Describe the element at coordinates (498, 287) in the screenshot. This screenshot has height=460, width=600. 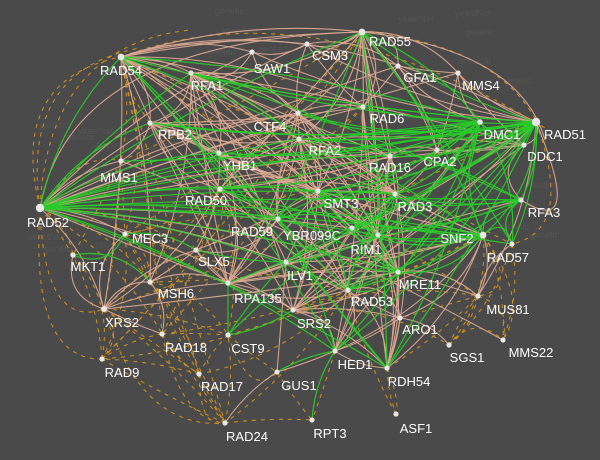
I see `graph-arc-edge` at that location.